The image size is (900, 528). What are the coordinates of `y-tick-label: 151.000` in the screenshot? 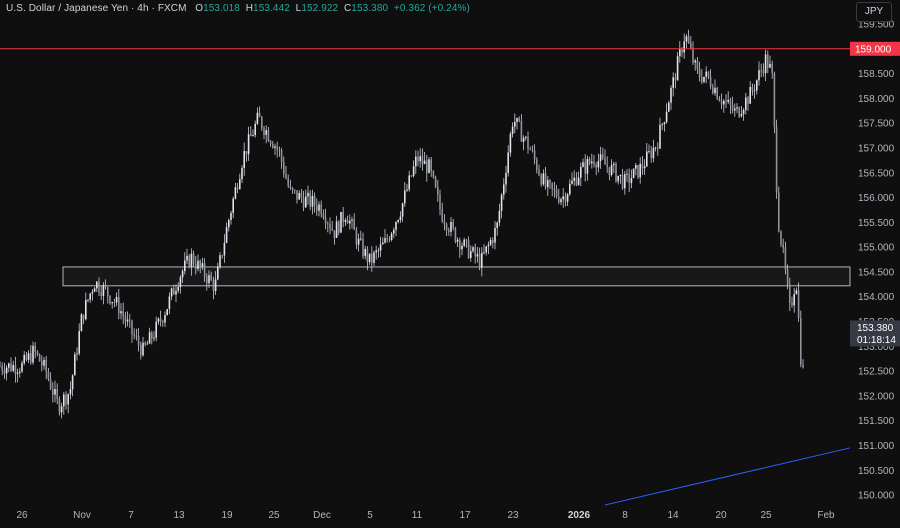 It's located at (876, 446).